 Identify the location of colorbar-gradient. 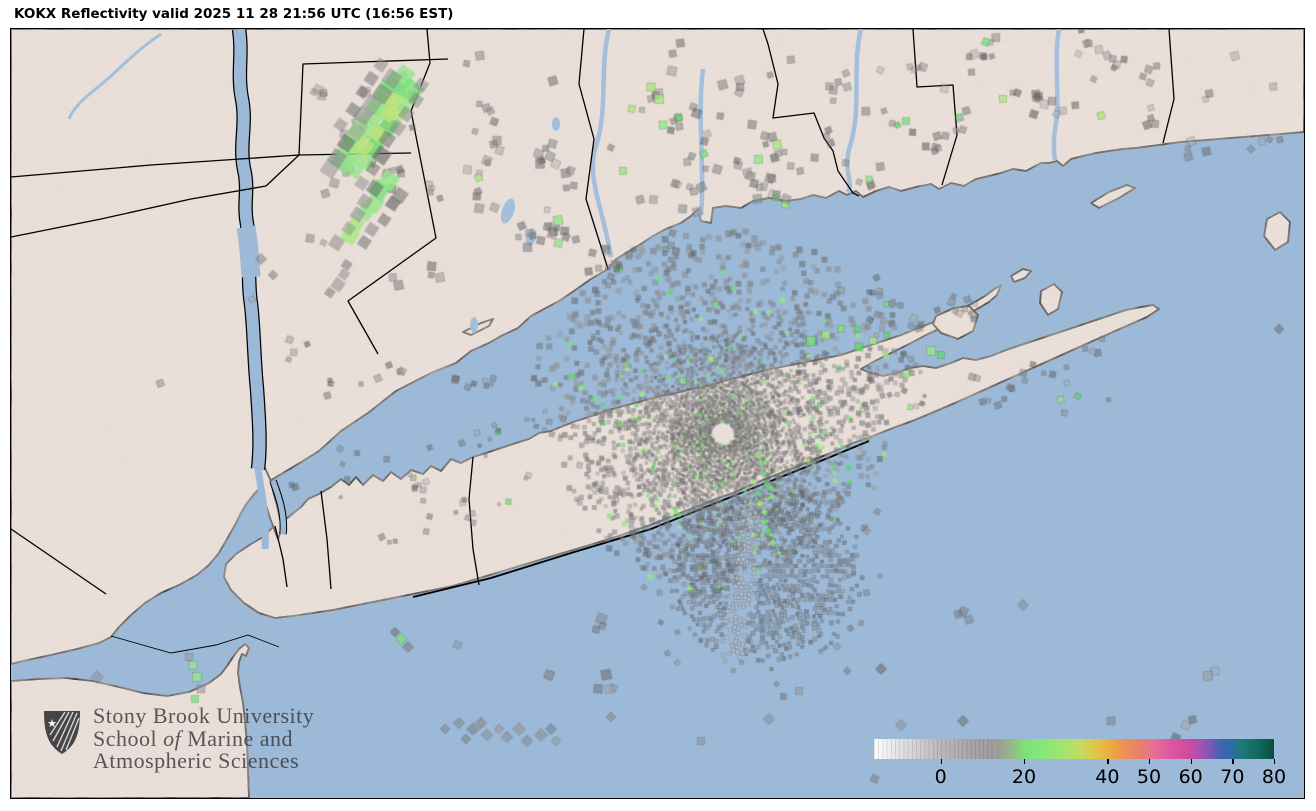
(1074, 749).